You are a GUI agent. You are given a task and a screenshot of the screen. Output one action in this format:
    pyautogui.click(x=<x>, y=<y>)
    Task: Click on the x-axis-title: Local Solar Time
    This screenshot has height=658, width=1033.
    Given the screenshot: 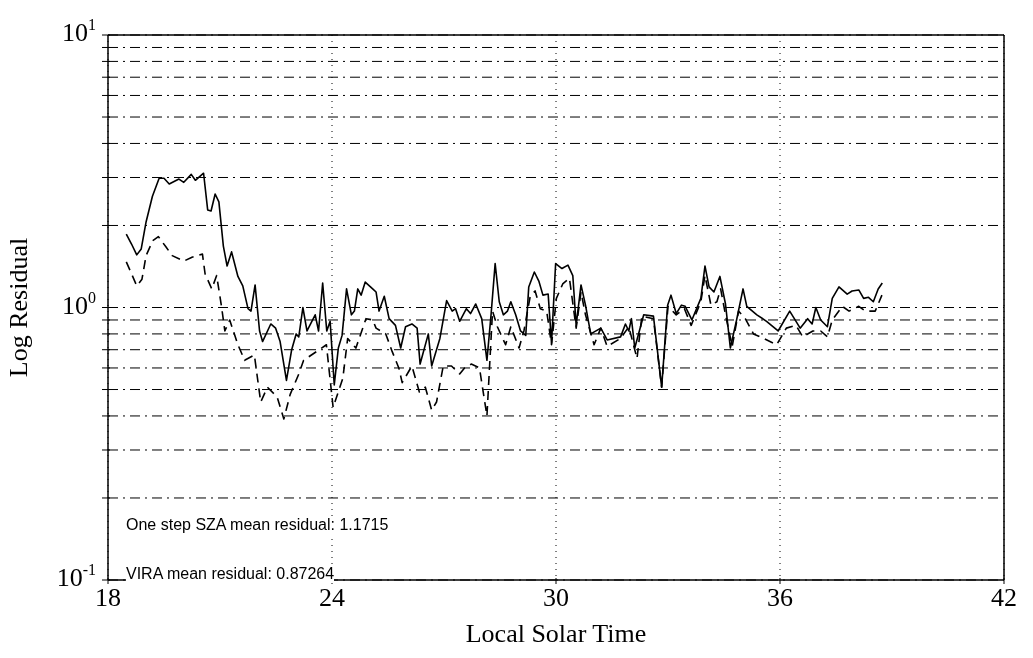 What is the action you would take?
    pyautogui.click(x=556, y=633)
    